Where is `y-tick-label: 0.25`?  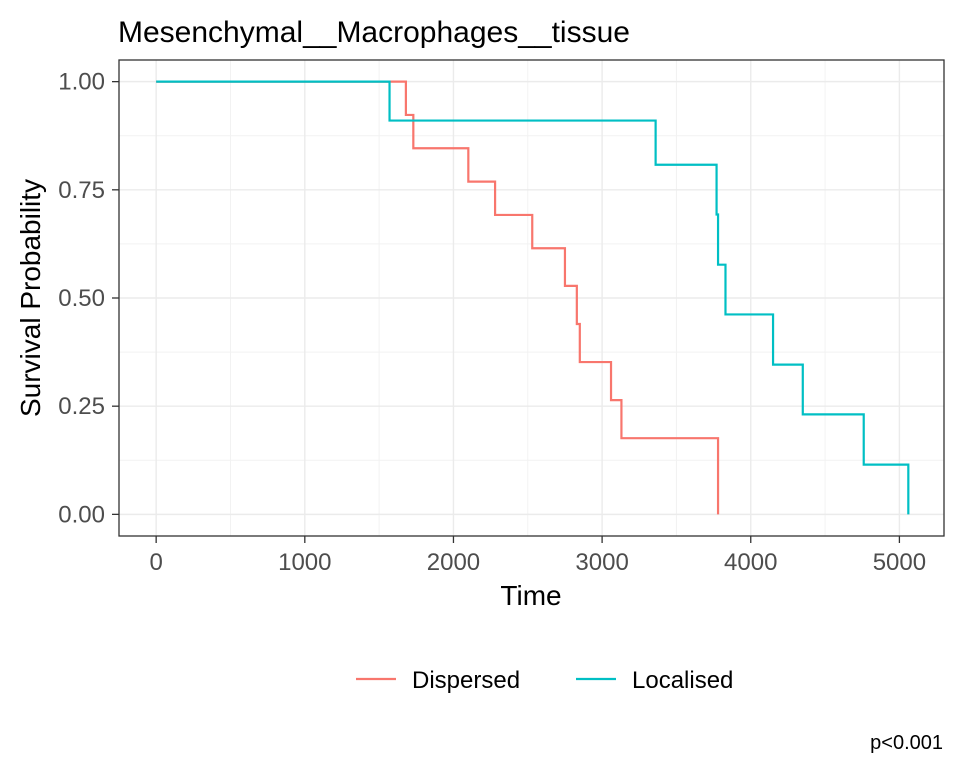 y-tick-label: 0.25 is located at coordinates (81, 406).